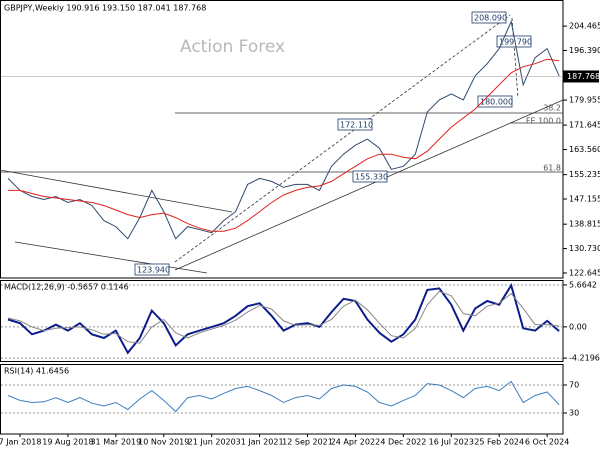 Image resolution: width=600 pixels, height=450 pixels. What do you see at coordinates (583, 284) in the screenshot?
I see `y-tick-label: 5.6642` at bounding box center [583, 284].